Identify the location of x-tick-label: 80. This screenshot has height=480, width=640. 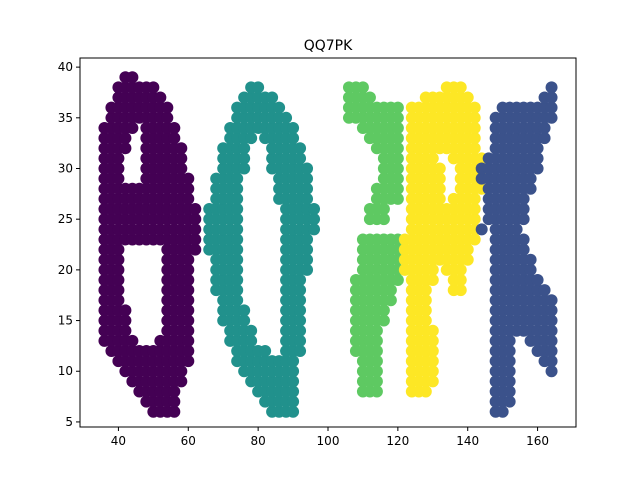
(258, 441).